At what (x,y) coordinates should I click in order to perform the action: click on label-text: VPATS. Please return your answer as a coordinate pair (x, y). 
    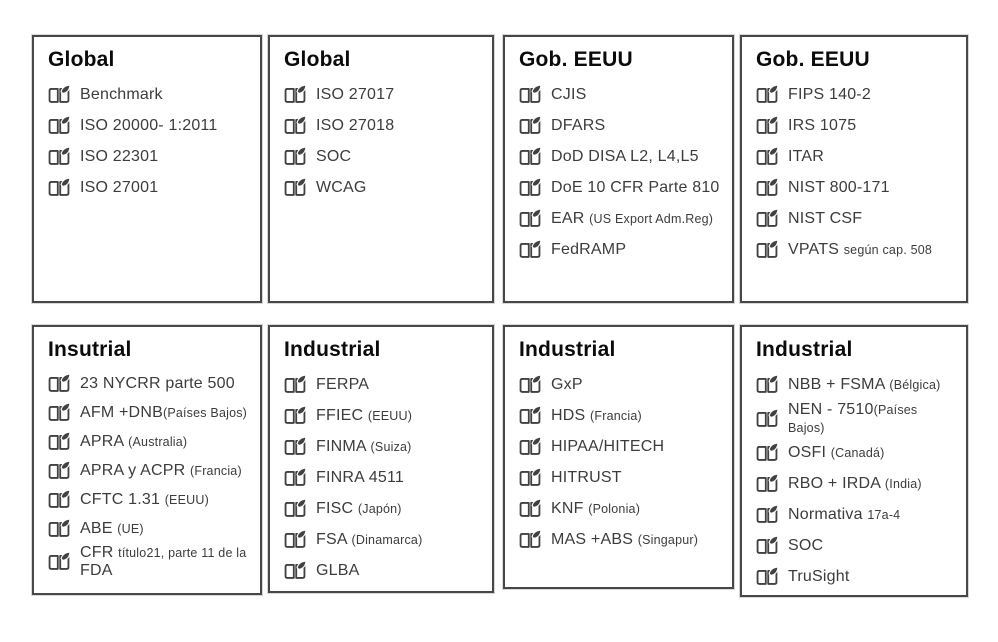
    Looking at the image, I should click on (816, 250).